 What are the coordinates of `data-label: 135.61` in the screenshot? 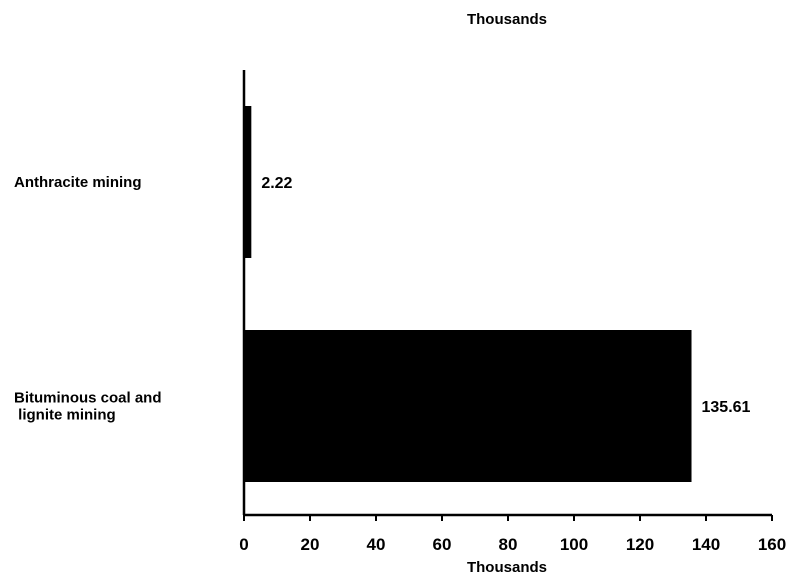 It's located at (726, 407).